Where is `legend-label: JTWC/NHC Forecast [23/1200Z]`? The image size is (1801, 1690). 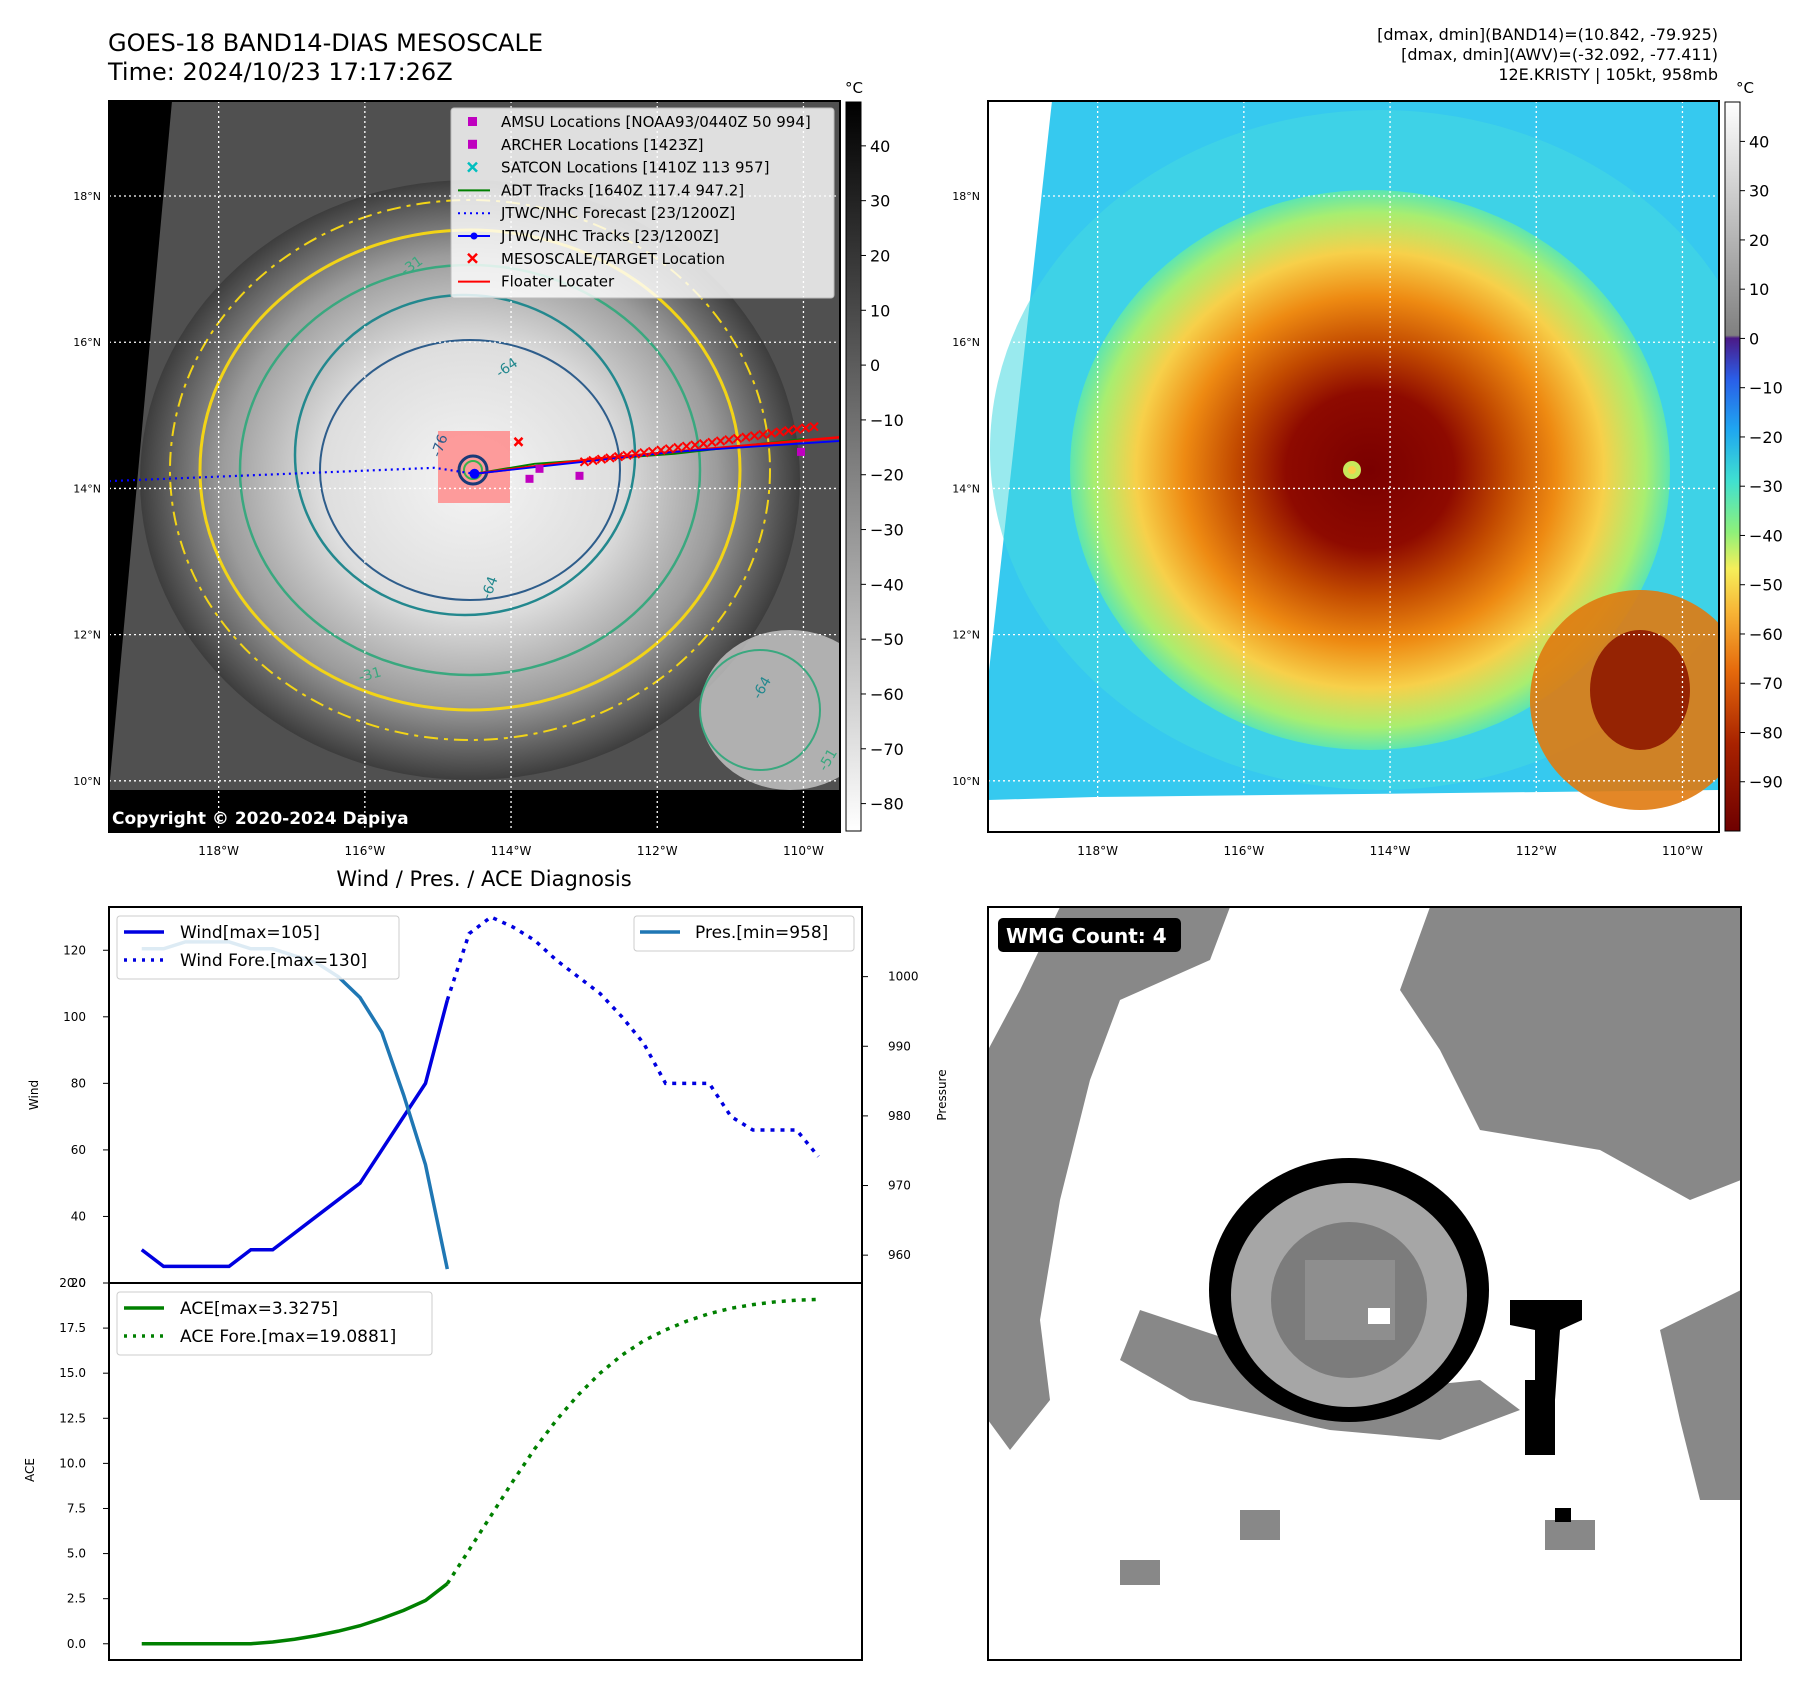
legend-label: JTWC/NHC Forecast [23/1200Z] is located at coordinates (617, 213).